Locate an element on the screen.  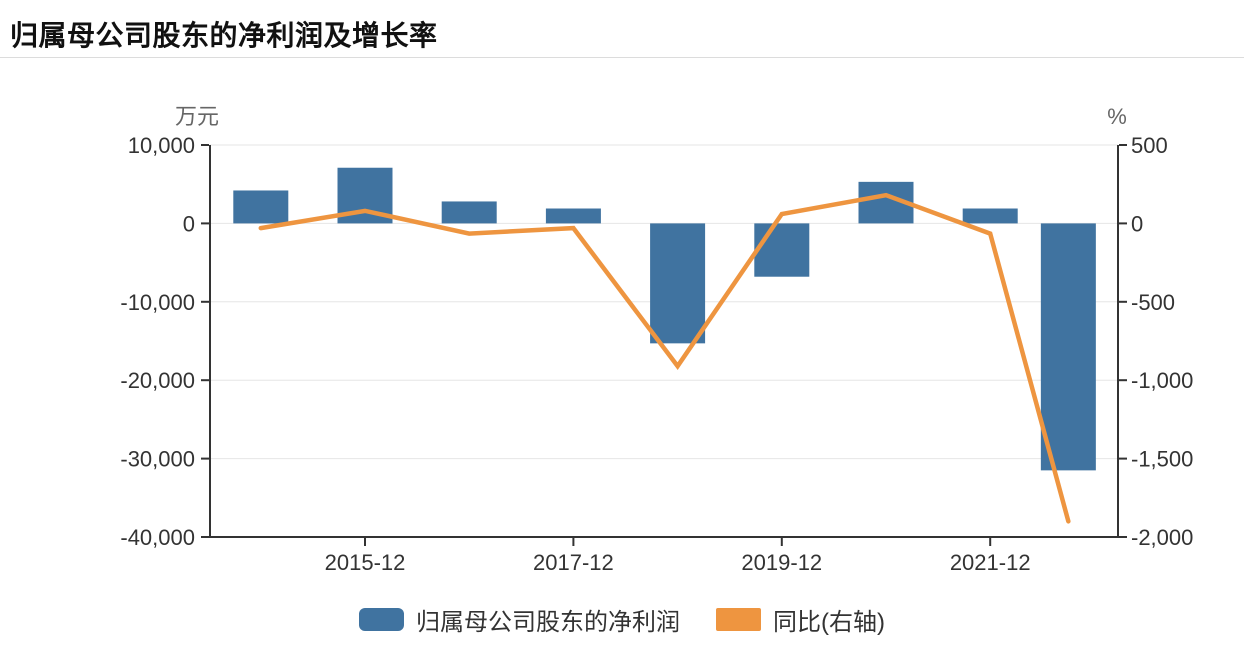
net-profit-swatch is located at coordinates (381, 619).